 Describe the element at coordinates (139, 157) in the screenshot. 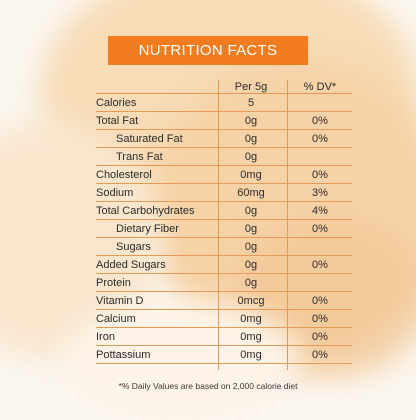

I see `nutrient-name: Trans Fat` at that location.